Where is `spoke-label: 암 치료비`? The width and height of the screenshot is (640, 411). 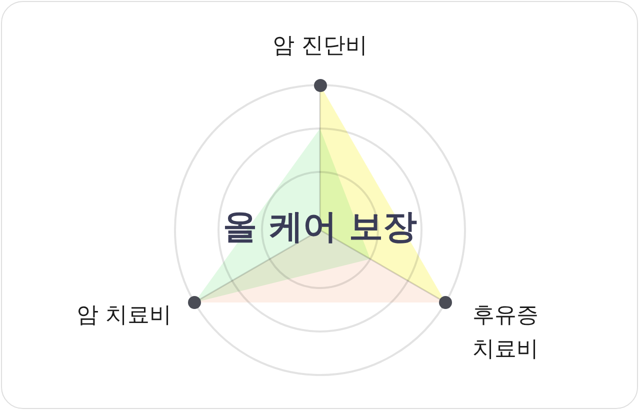
spoke-label: 암 치료비 is located at coordinates (124, 315).